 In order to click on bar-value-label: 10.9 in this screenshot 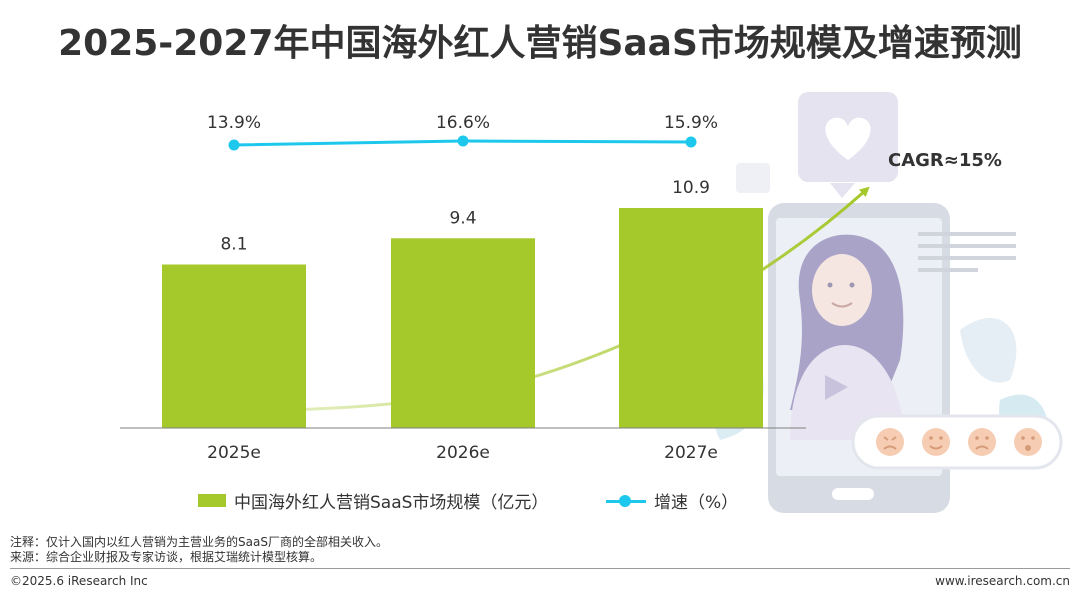, I will do `click(691, 188)`.